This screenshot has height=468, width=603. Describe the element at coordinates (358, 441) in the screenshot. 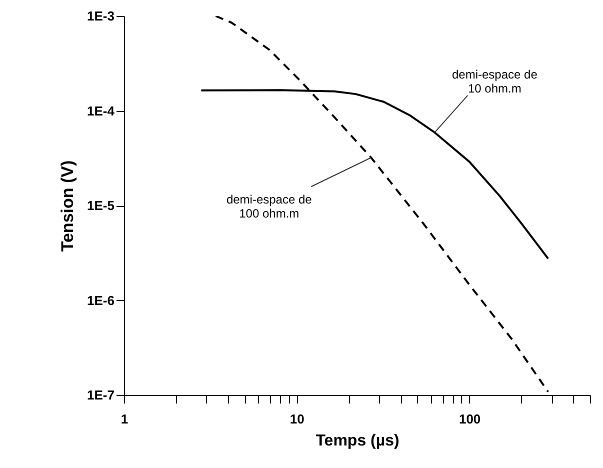

I see `x-axis-title: Temps (µs)` at that location.